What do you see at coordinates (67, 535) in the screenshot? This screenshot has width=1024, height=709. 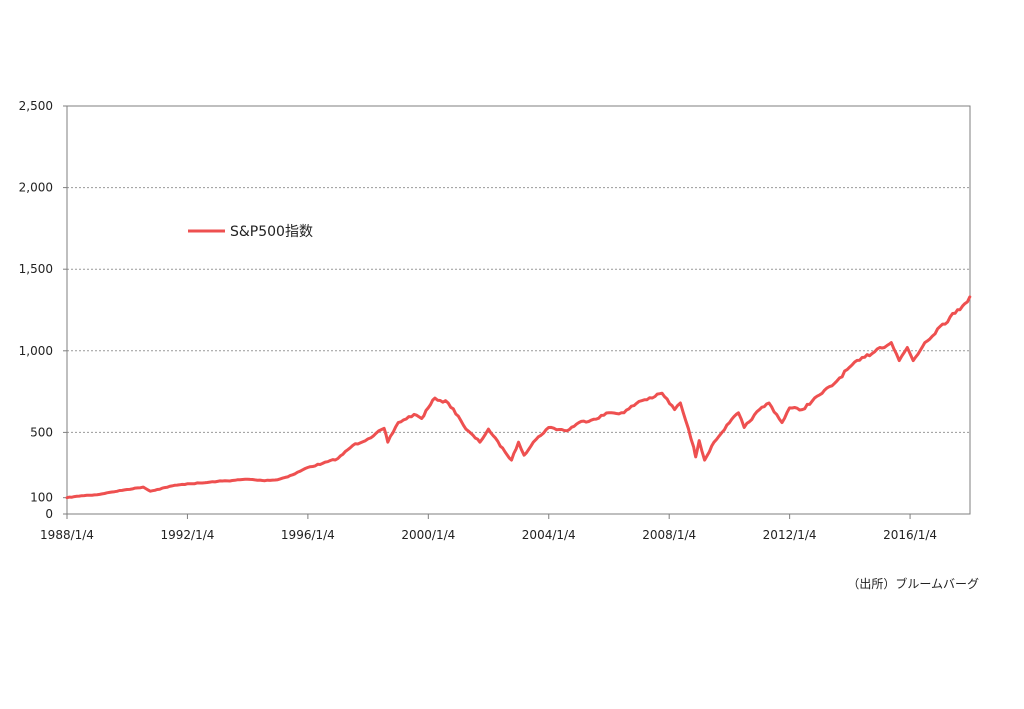 I see `x-tick-label: 1988/1/4` at bounding box center [67, 535].